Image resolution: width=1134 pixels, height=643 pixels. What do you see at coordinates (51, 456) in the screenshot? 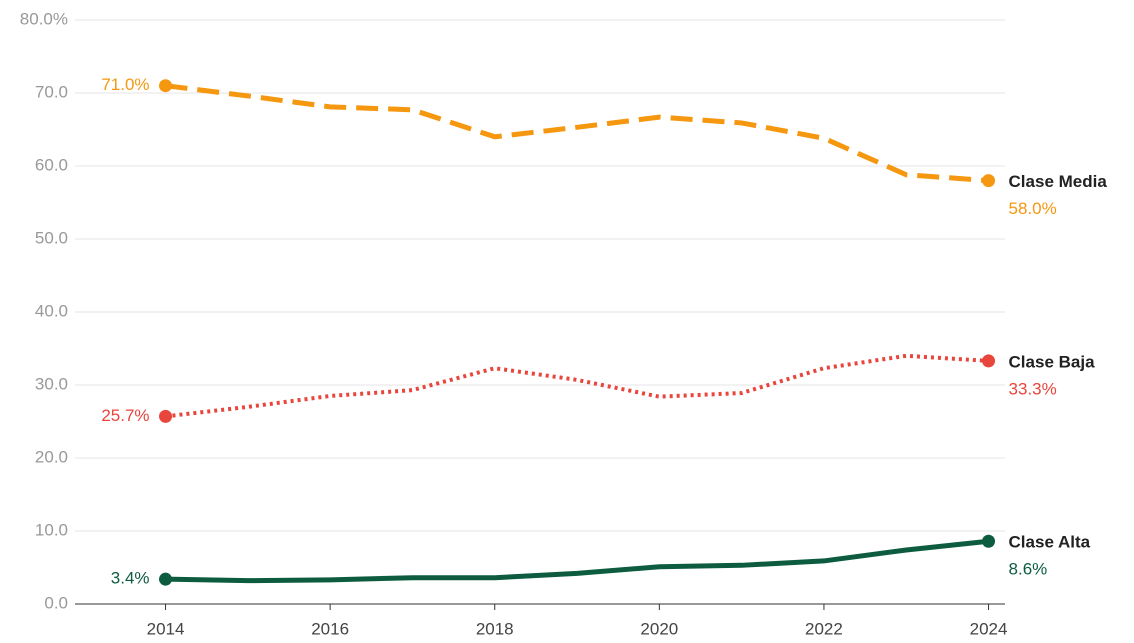
I see `y-tick-label: 20.0` at bounding box center [51, 456].